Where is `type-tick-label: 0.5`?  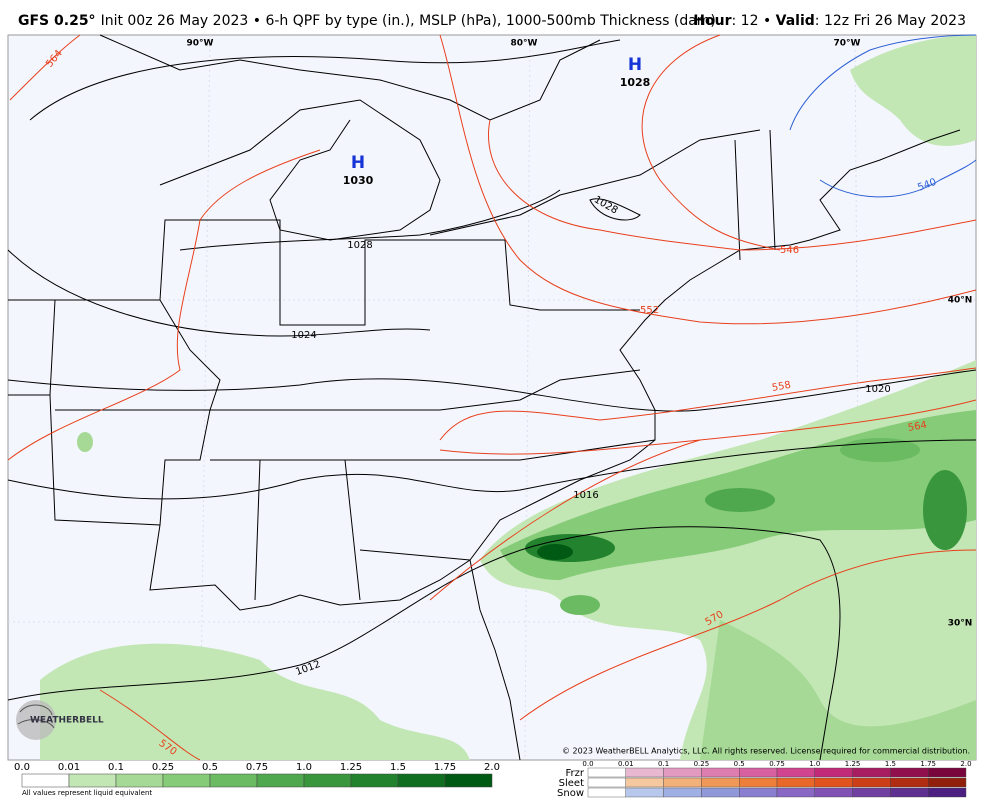 type-tick-label: 0.5 is located at coordinates (739, 764).